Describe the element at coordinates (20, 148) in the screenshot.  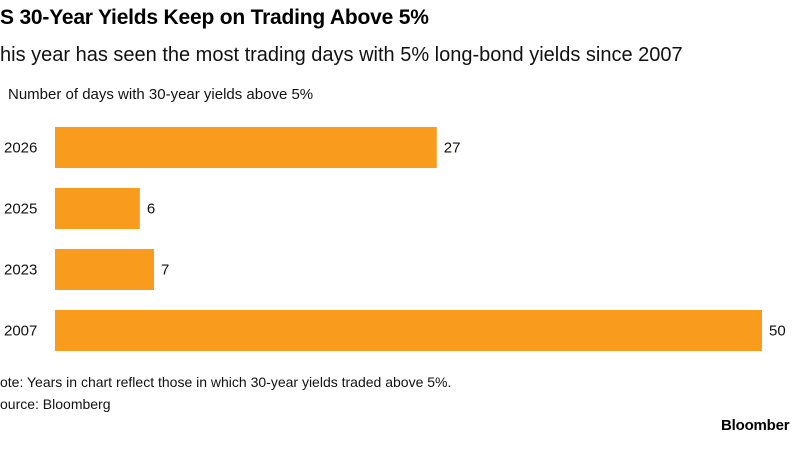
I see `category-label-2026: 2026` at that location.